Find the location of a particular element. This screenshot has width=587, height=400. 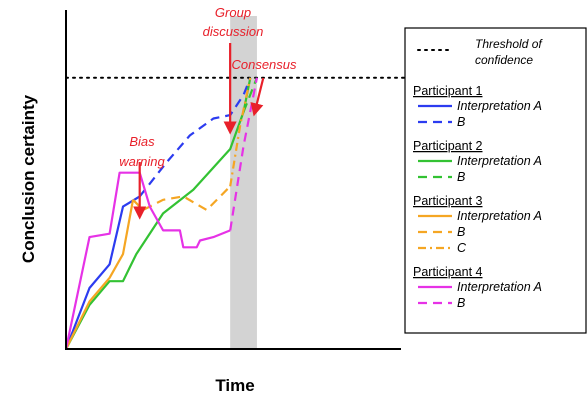

legend-label-participant-1-b: B is located at coordinates (461, 122).